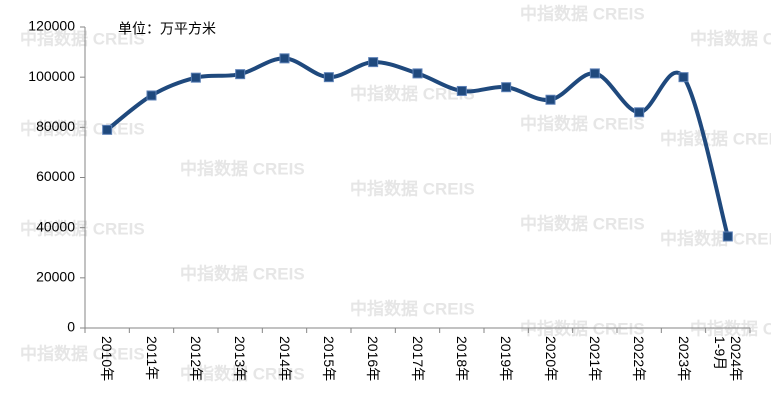 This screenshot has width=771, height=400. Describe the element at coordinates (107, 359) in the screenshot. I see `x-tick-label: 2010年` at that location.